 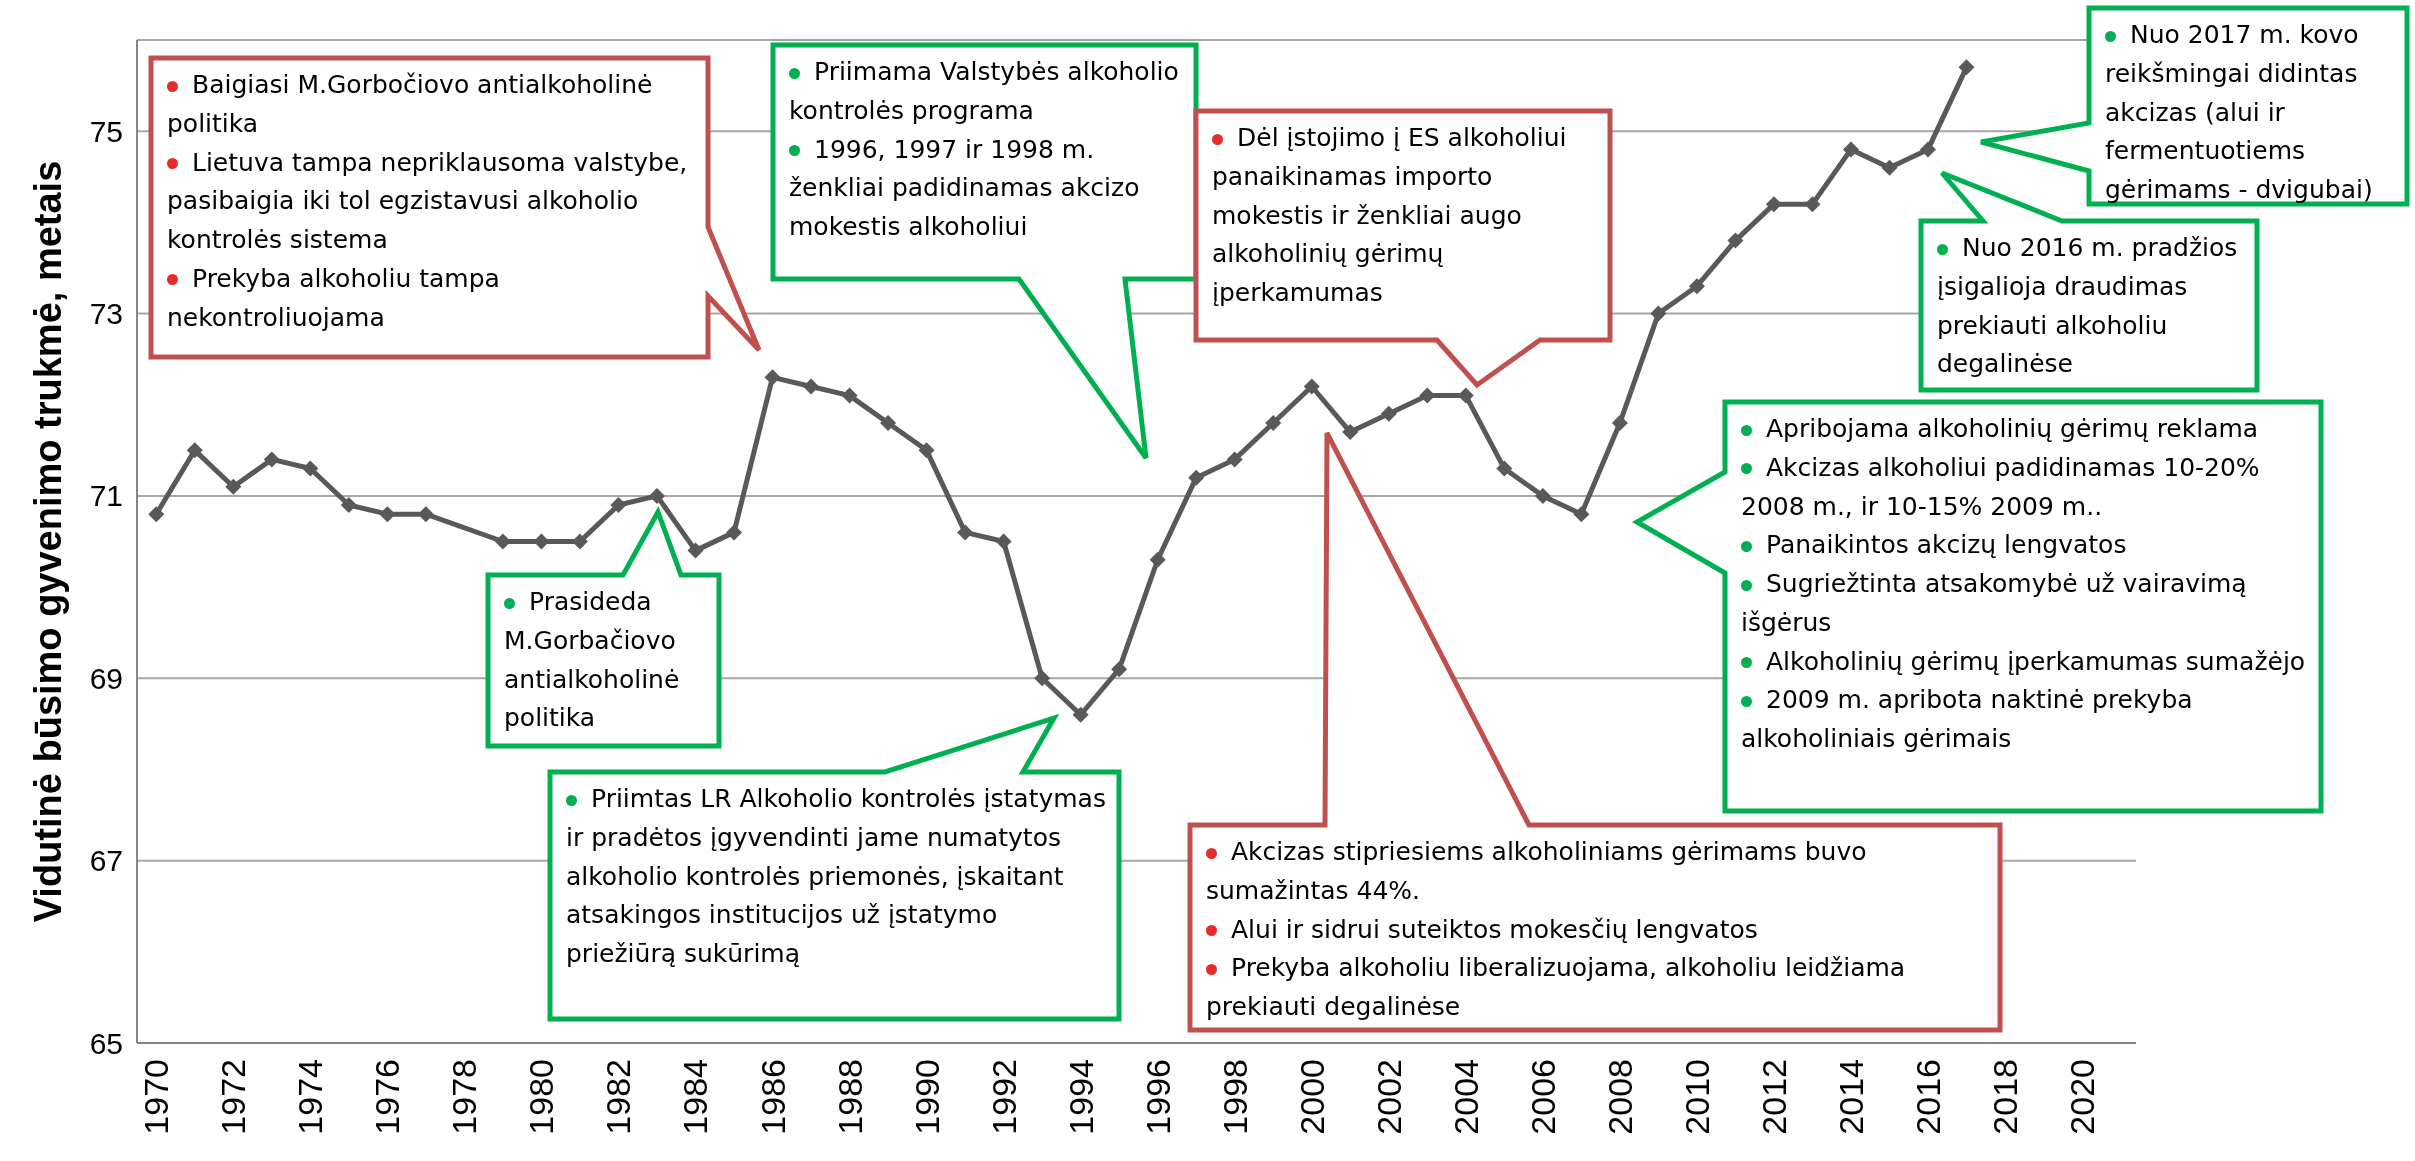 I want to click on x-tick-label: 1994, so click(x=1080, y=1097).